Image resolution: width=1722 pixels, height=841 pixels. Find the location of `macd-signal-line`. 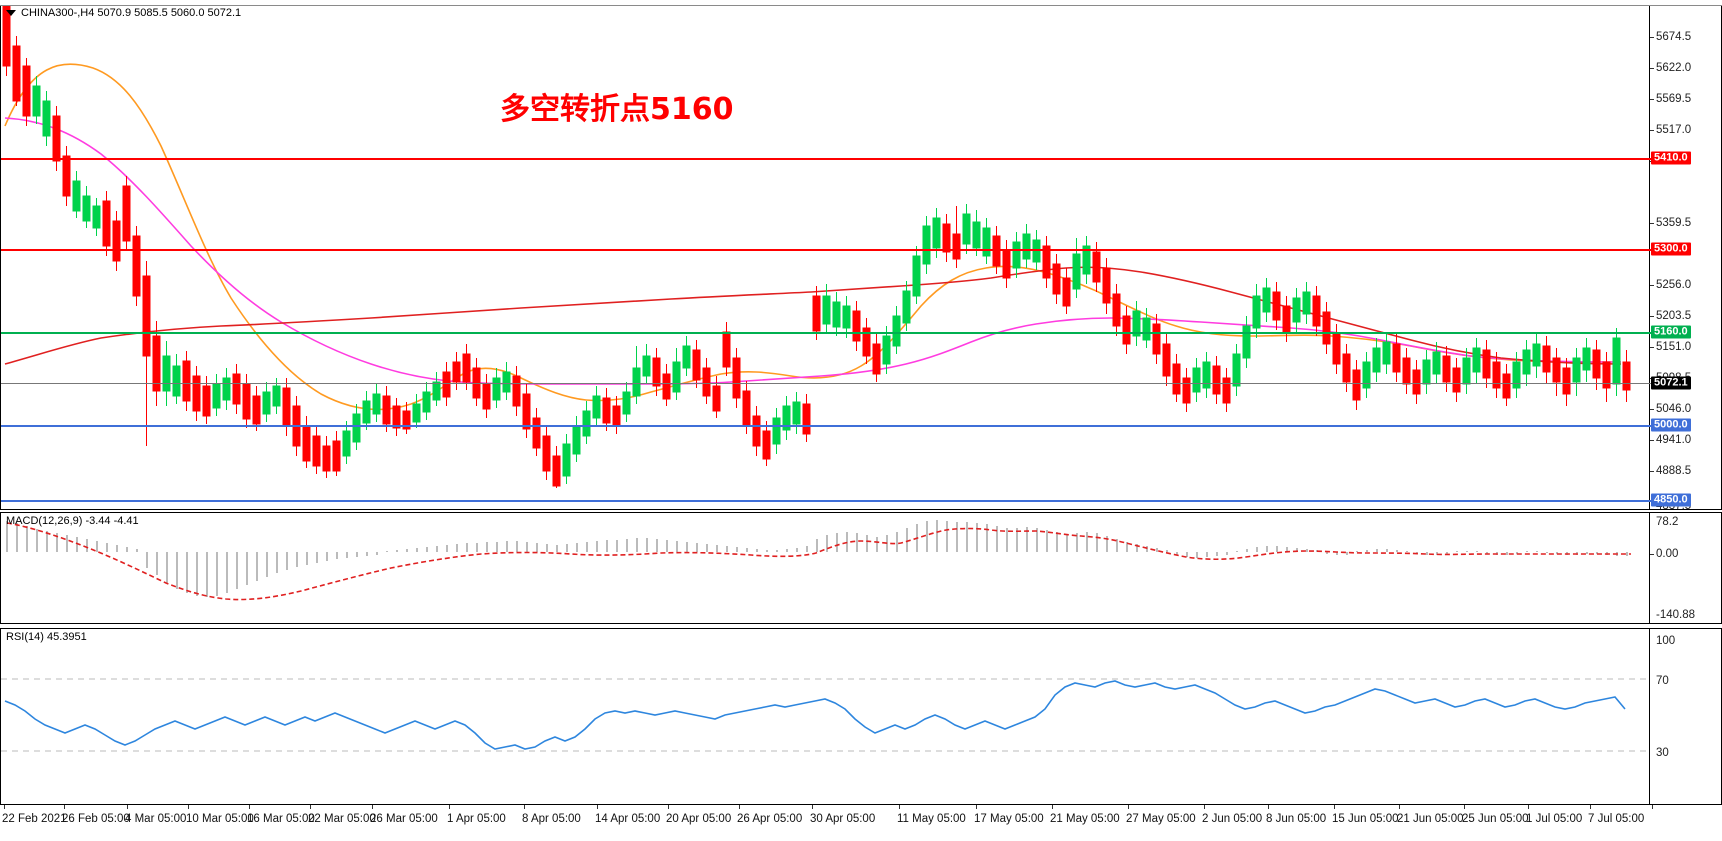

macd-signal-line is located at coordinates (818, 561).